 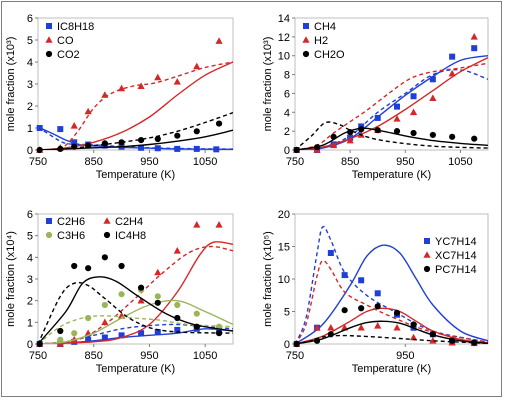 I want to click on y-axis-label: mole fraction (x10⁵), so click(x=268, y=279).